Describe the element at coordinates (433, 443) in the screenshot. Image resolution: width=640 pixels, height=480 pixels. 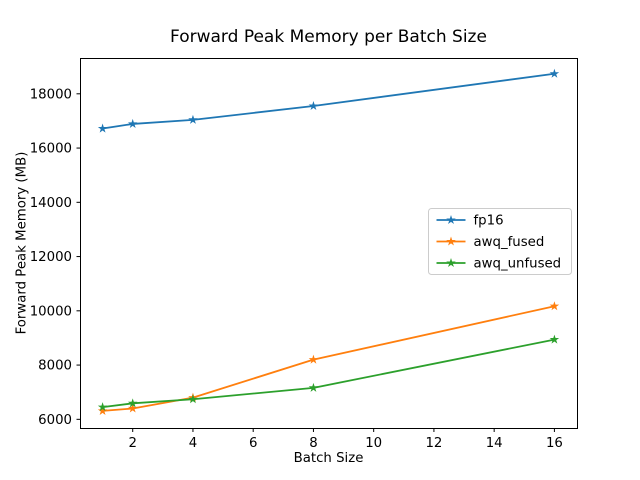
I see `x-tick-label: 12` at that location.